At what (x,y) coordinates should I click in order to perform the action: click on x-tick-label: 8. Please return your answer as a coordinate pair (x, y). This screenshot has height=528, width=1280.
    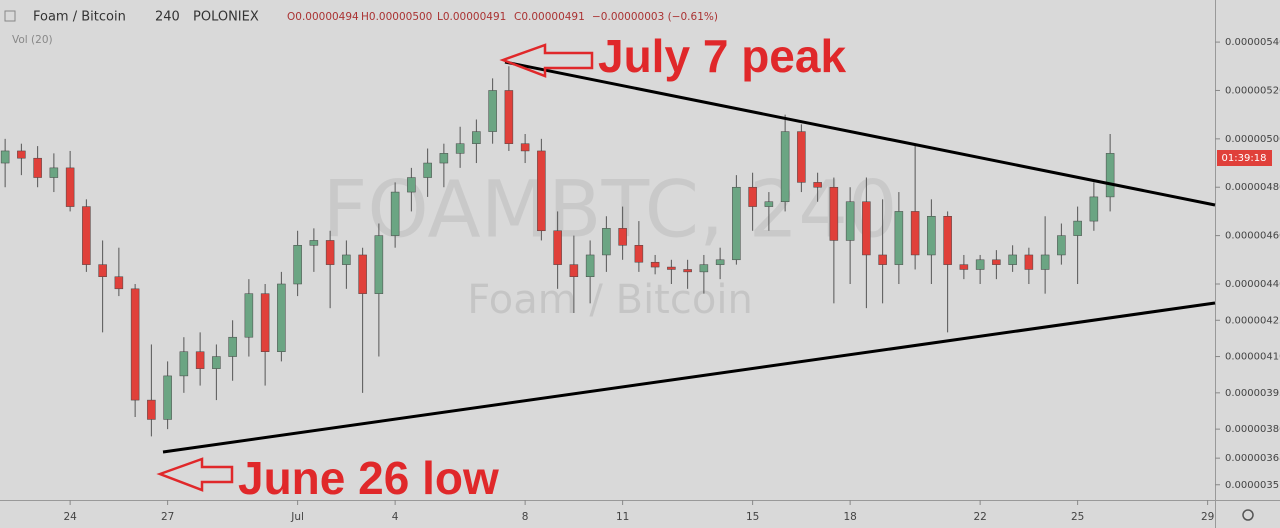
    Looking at the image, I should click on (525, 517).